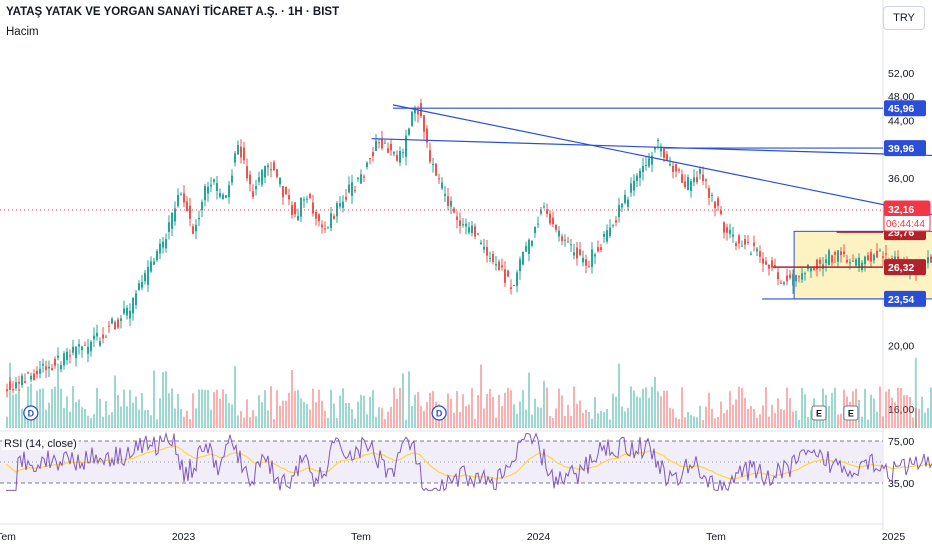 Image resolution: width=932 pixels, height=550 pixels. I want to click on volume-indicator-label: Hacim, so click(22, 32).